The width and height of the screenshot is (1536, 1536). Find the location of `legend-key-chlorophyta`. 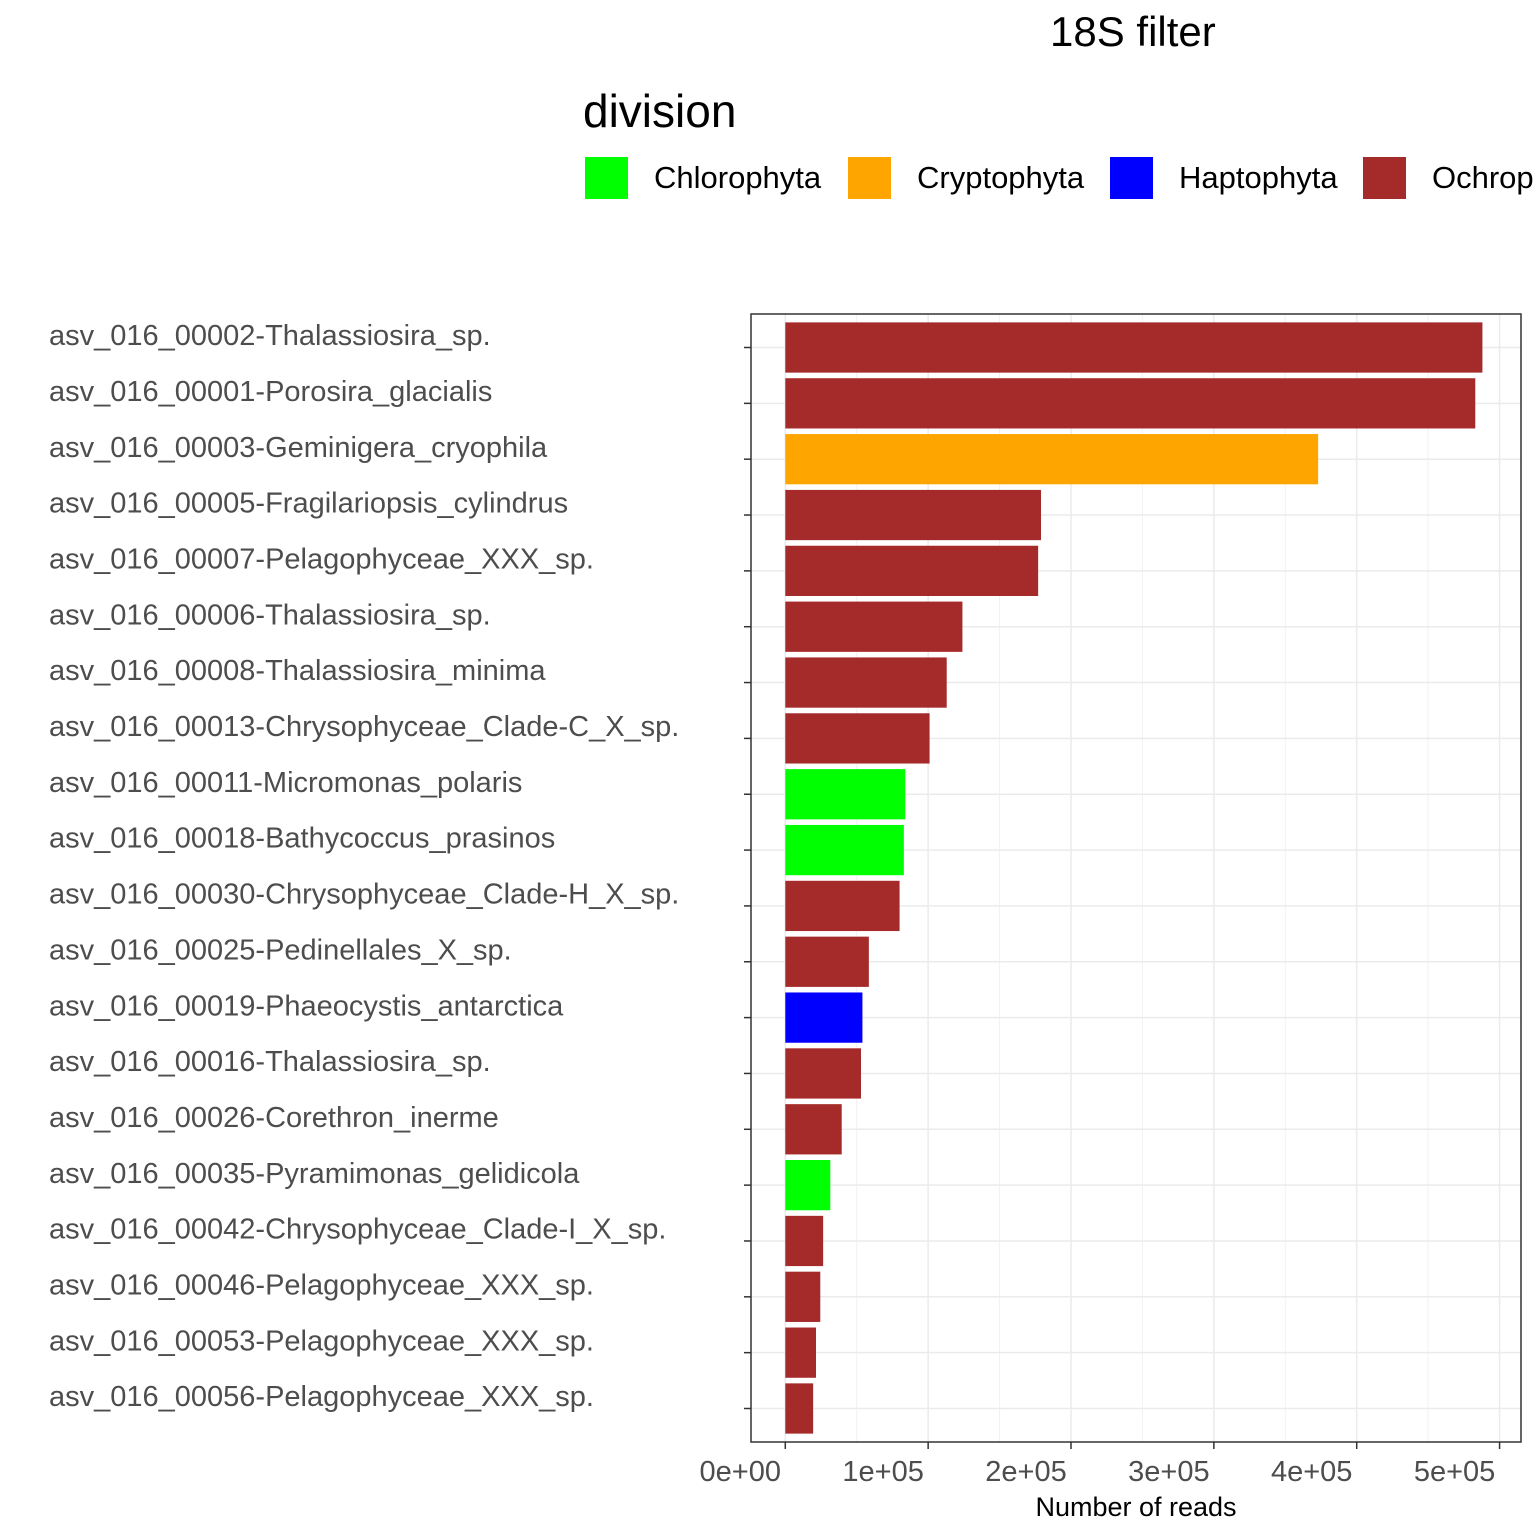

legend-key-chlorophyta is located at coordinates (606, 178).